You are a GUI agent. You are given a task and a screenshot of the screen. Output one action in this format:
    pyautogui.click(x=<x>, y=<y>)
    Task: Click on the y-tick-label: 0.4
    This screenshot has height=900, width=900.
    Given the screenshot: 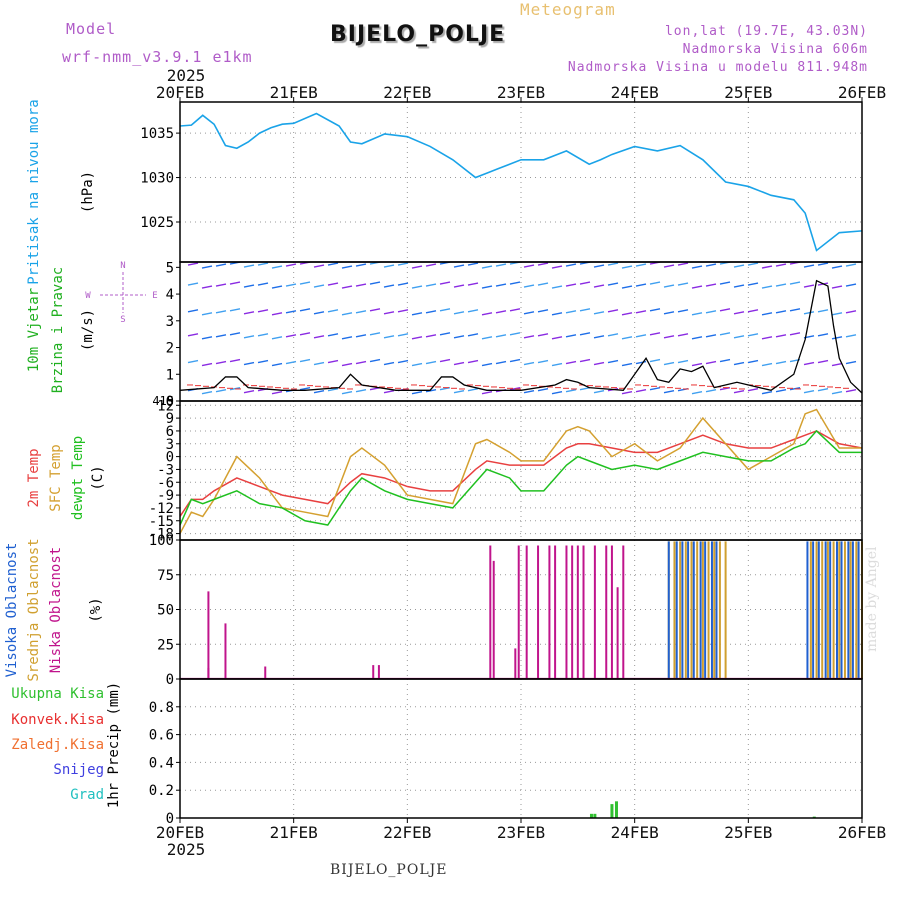 What is the action you would take?
    pyautogui.click(x=161, y=763)
    